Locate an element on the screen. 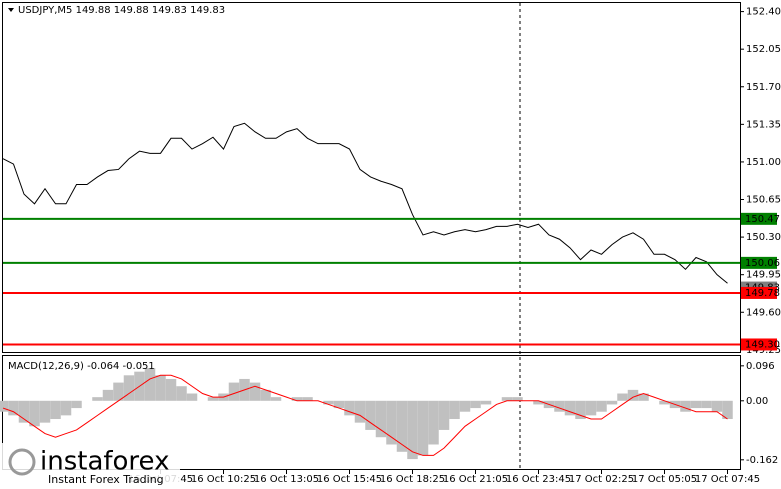  x-tick-label: 16 Oct 23:45 is located at coordinates (538, 479).